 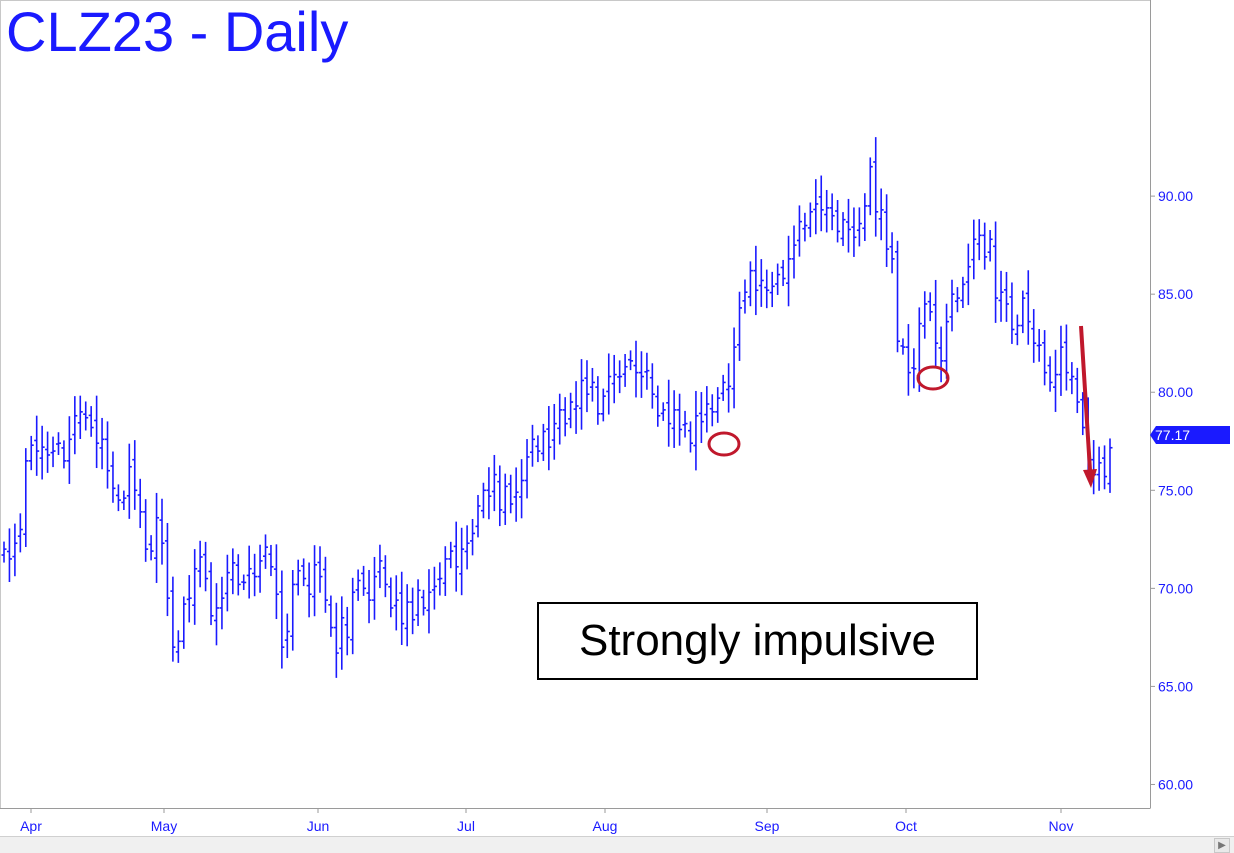 What do you see at coordinates (617, 844) in the screenshot?
I see `horizontal-scrollbar: ▶` at bounding box center [617, 844].